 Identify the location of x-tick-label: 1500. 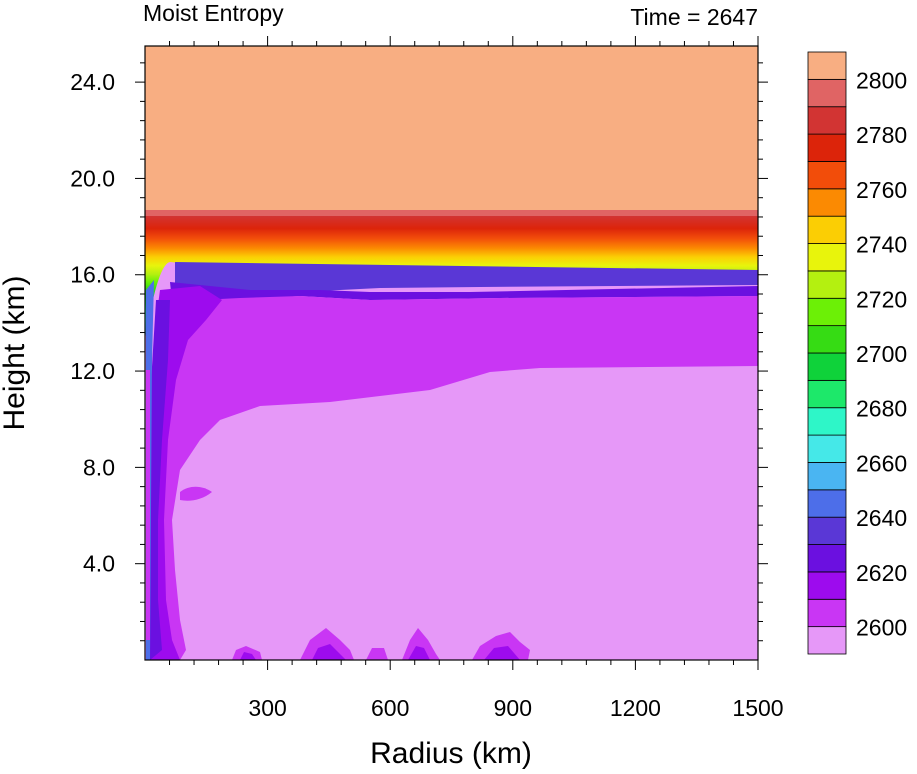
(757, 708).